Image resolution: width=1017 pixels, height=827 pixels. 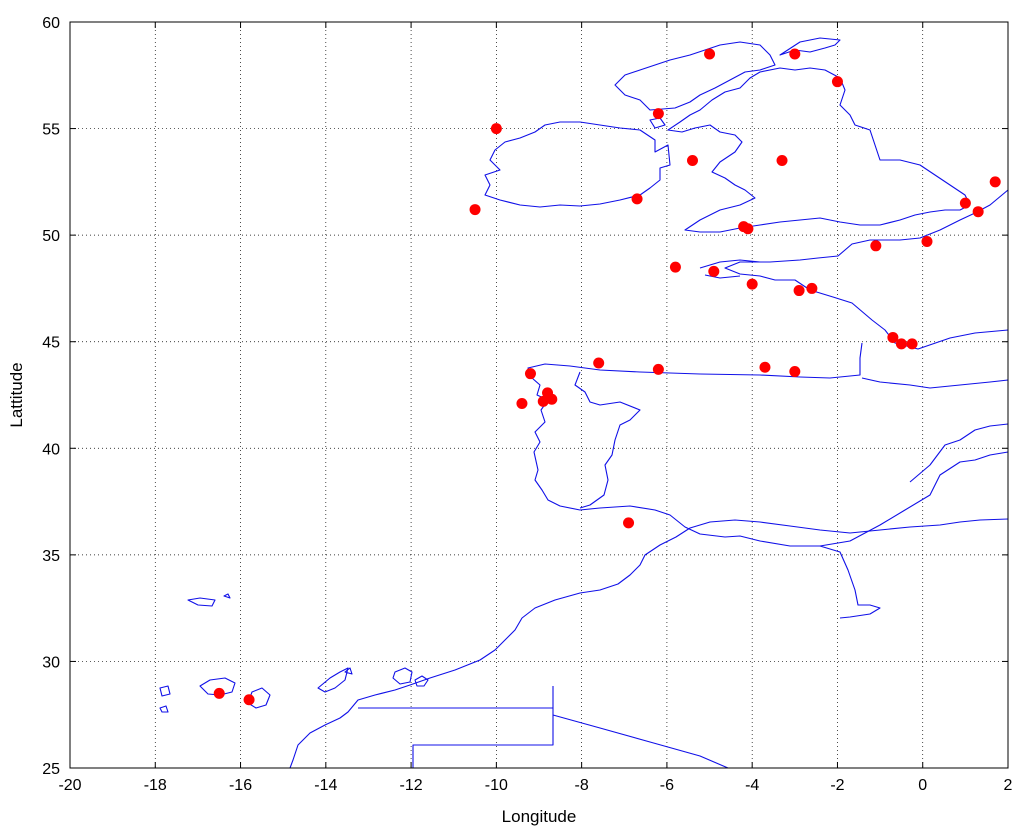 I want to click on coastline-brittany, so click(x=730, y=269).